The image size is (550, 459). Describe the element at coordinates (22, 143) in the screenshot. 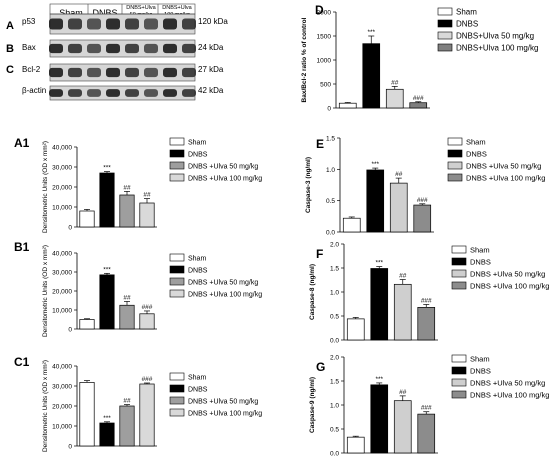

I see `panel-label: A1` at that location.